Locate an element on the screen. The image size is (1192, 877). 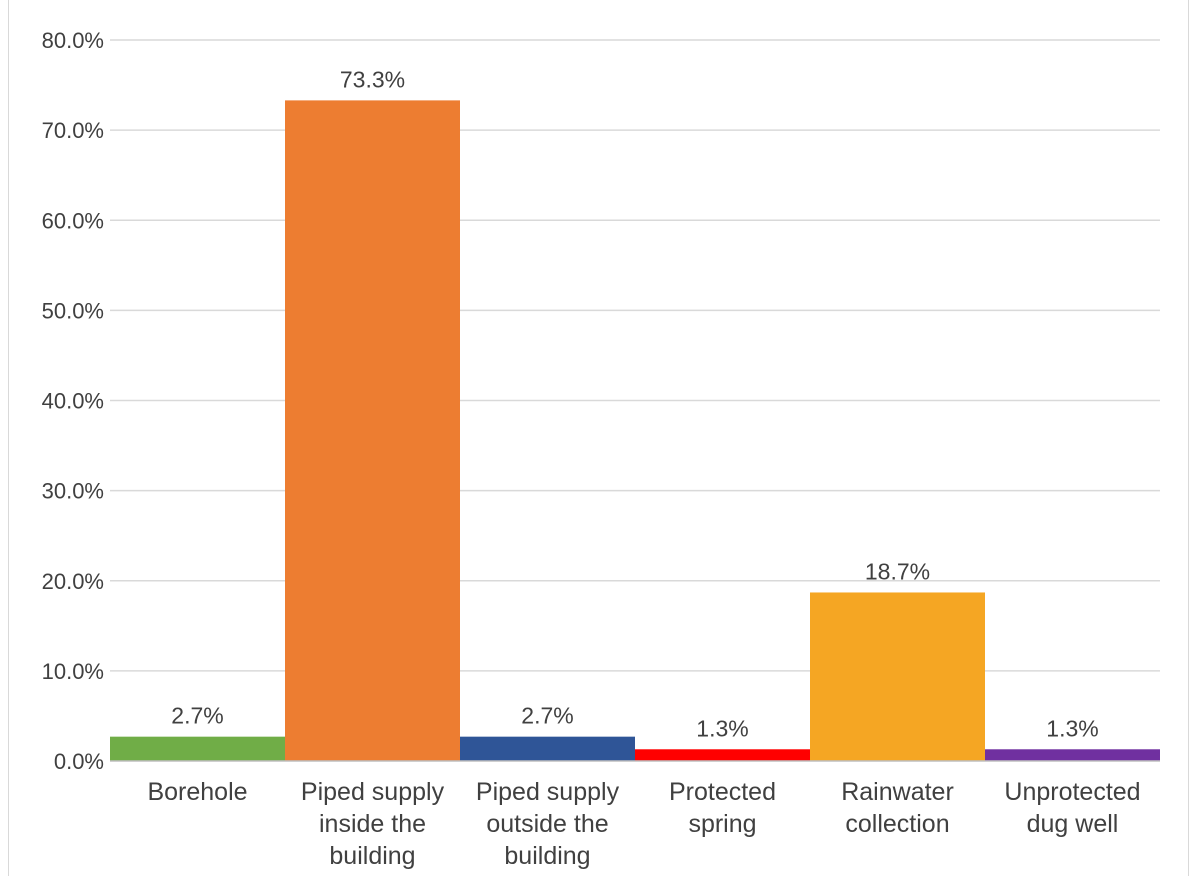
category-label: Unprotected dug well is located at coordinates (1072, 808).